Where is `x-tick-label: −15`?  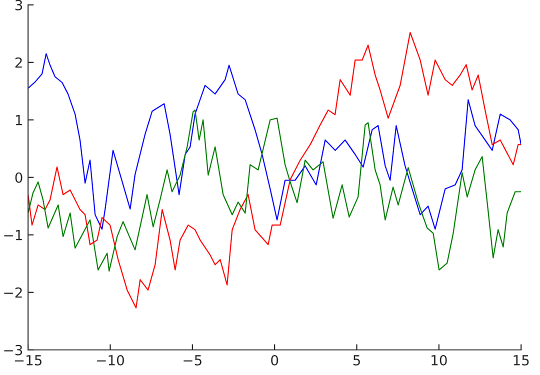
x-tick-label: −15 is located at coordinates (28, 360).